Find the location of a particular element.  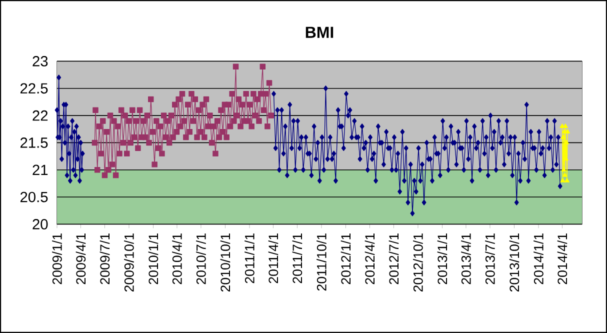

x-tick-label: 2013/10/1 is located at coordinates (514, 263).